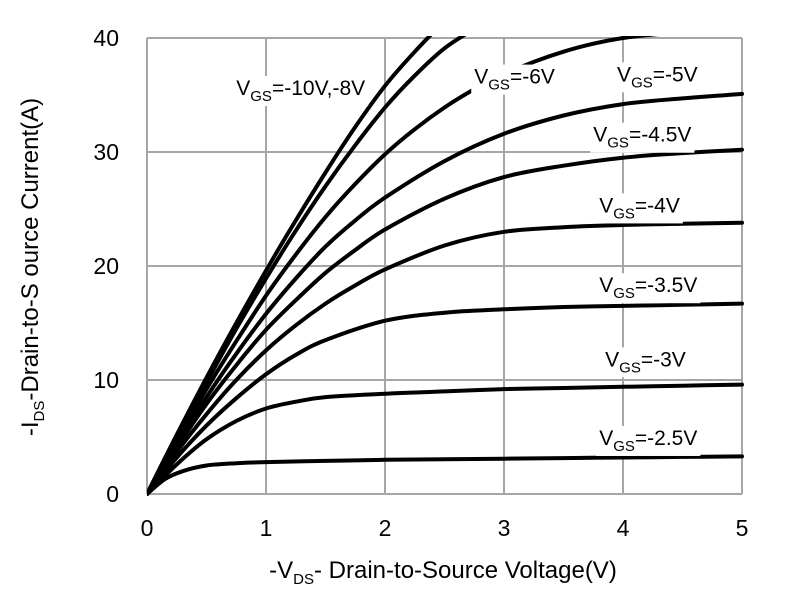 The height and width of the screenshot is (594, 796). I want to click on y-tick-label-1: 10, so click(106, 380).